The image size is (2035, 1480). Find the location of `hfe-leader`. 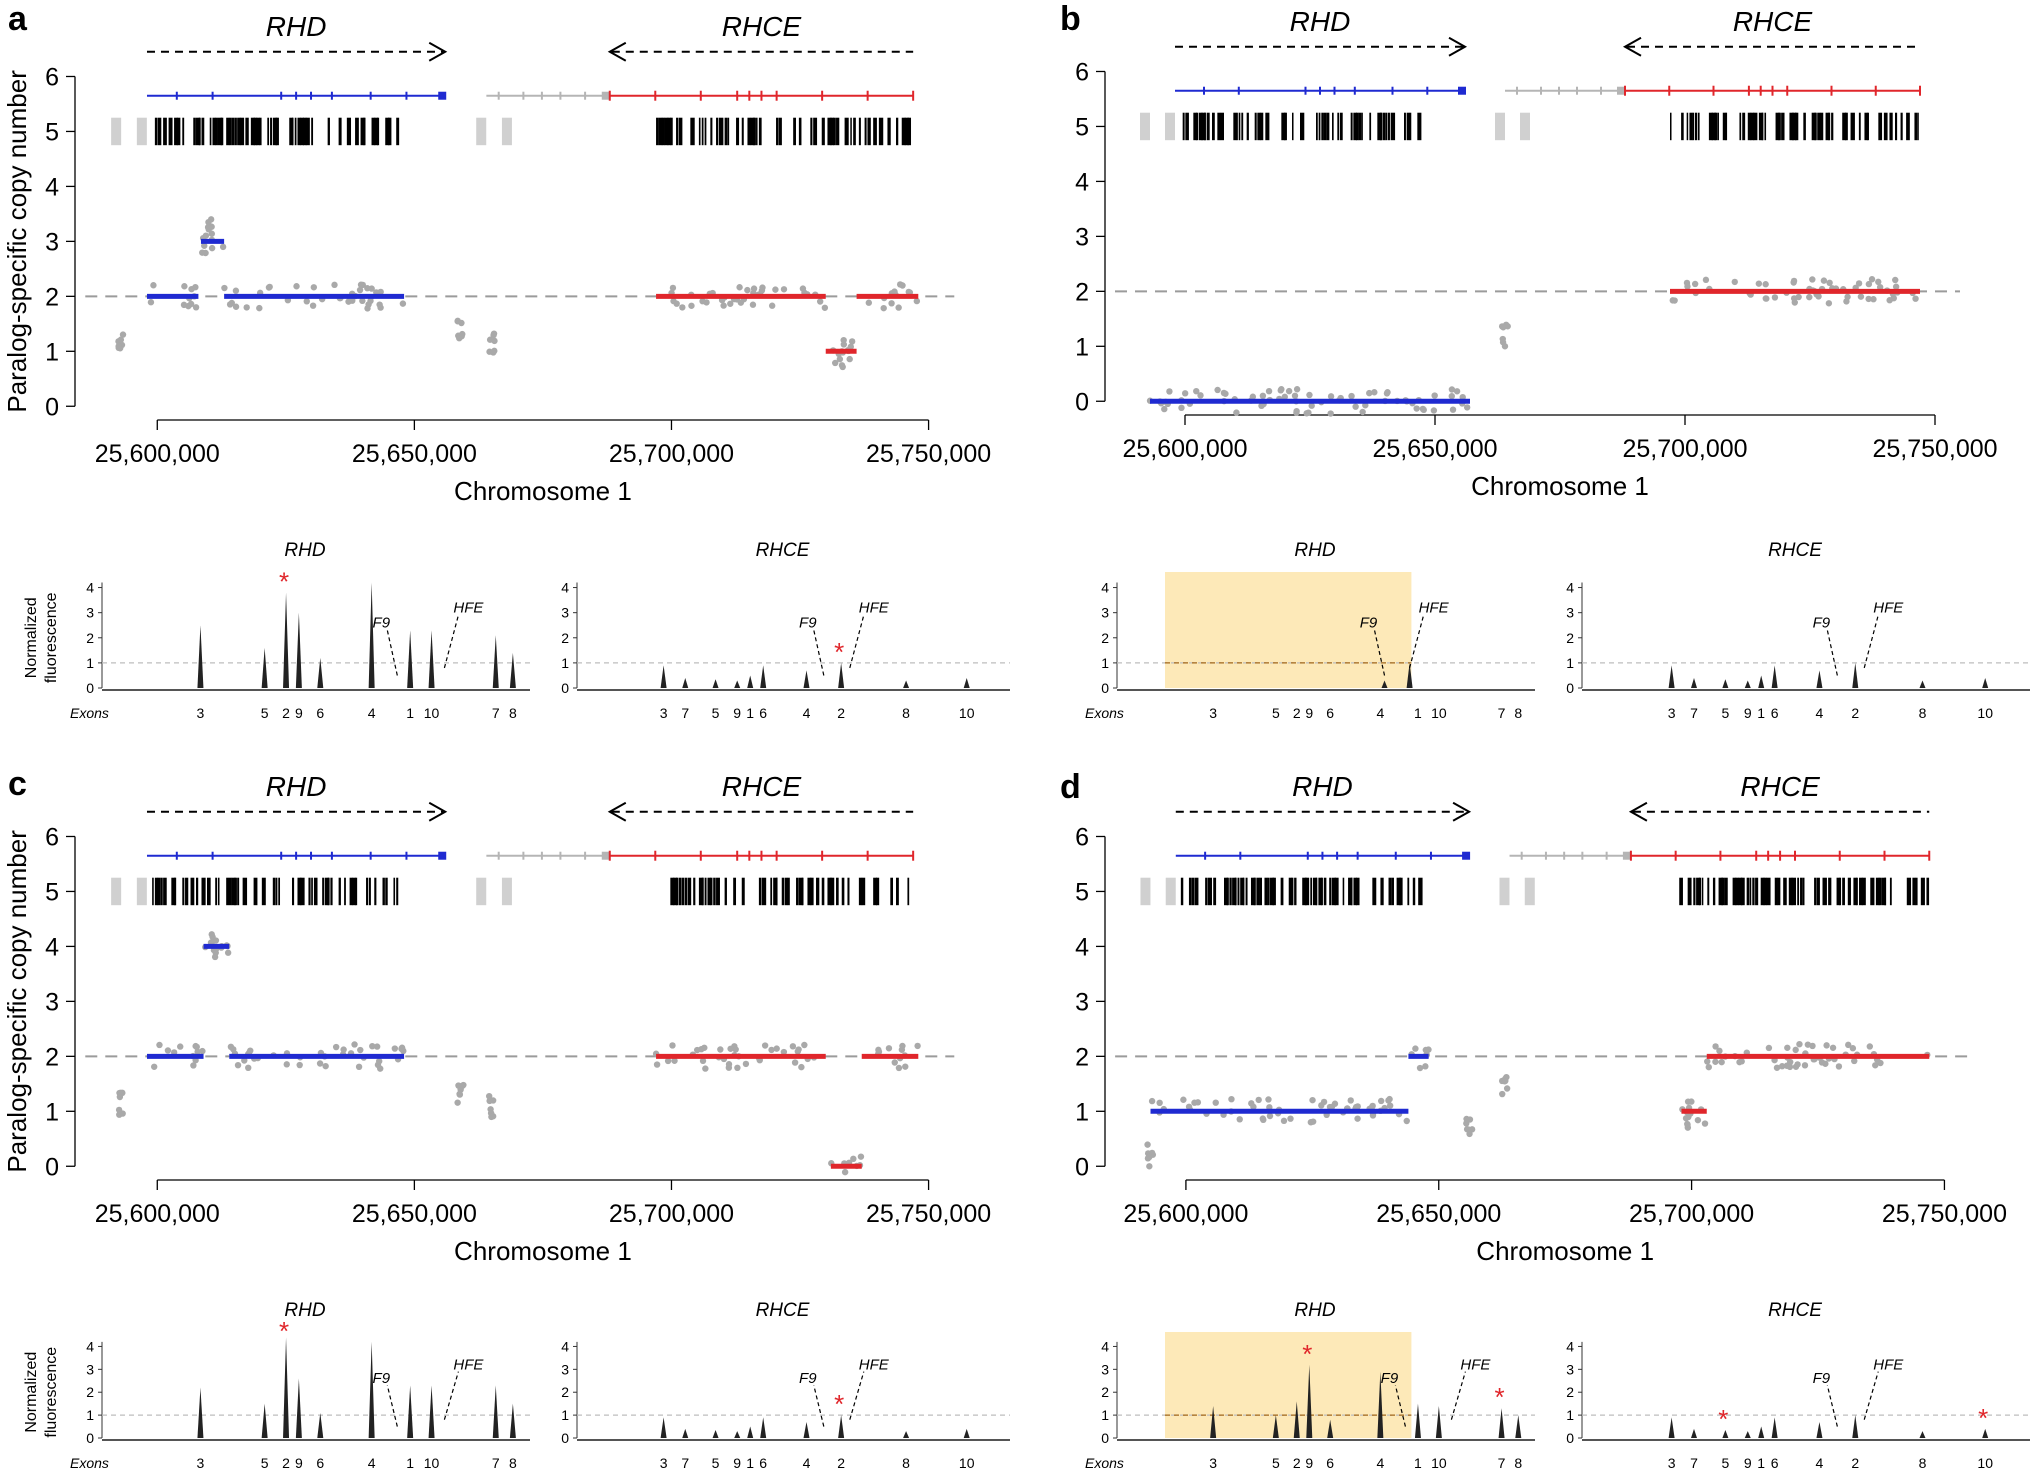

hfe-leader is located at coordinates (1417, 642).